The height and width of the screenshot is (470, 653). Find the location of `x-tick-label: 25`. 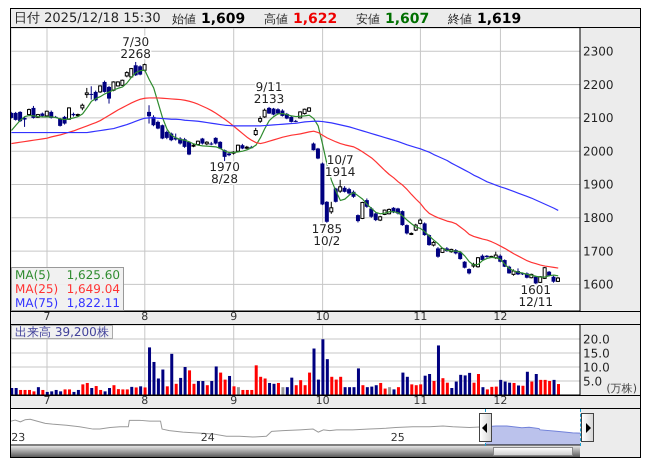

x-tick-label: 25 is located at coordinates (397, 437).